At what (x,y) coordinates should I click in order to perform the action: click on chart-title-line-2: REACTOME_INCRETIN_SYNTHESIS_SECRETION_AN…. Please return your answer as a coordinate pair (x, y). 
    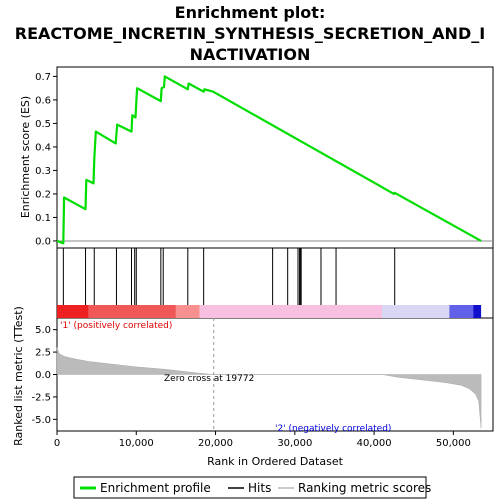
    Looking at the image, I should click on (250, 33).